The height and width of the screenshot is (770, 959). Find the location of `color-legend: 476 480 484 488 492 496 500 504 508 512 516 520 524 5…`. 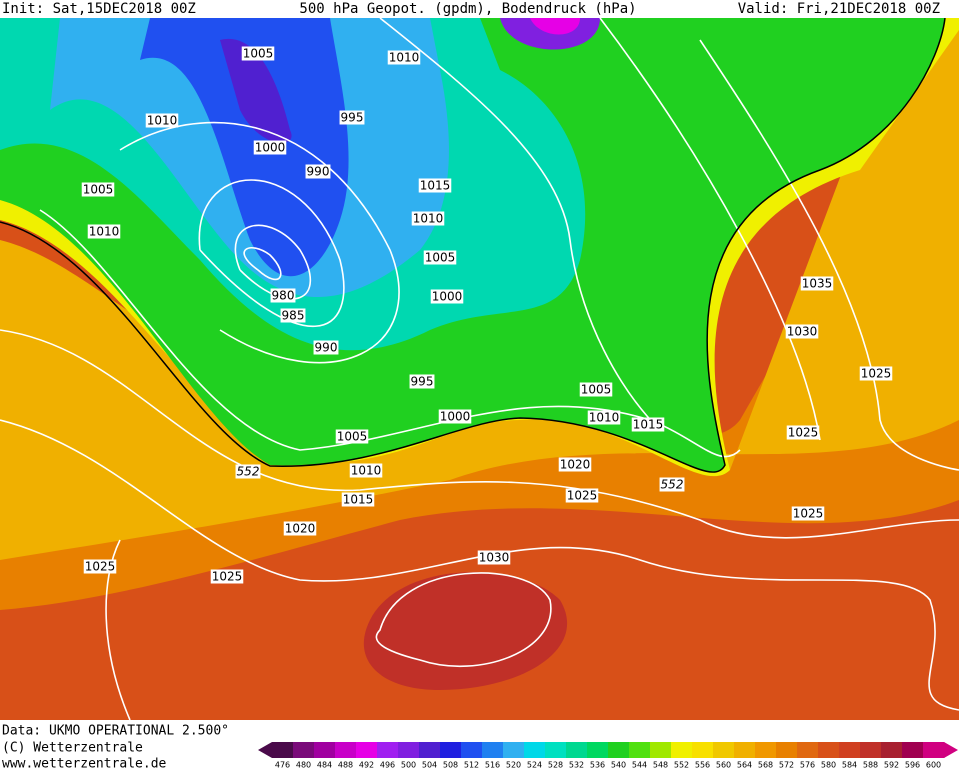

color-legend: 476 480 484 488 492 496 500 504 508 512 516 520 524 5… is located at coordinates (608, 756).